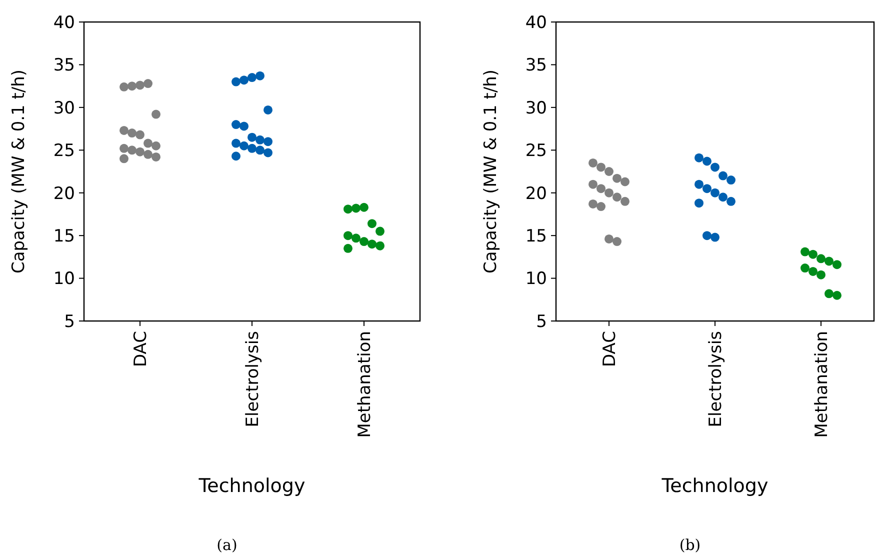 The width and height of the screenshot is (881, 553). What do you see at coordinates (690, 544) in the screenshot?
I see `text: (b)` at bounding box center [690, 544].